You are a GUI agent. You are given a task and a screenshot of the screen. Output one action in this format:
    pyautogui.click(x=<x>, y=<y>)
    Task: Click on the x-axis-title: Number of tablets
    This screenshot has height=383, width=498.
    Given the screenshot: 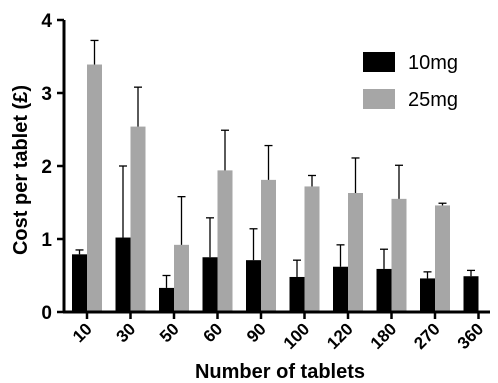 What is the action you would take?
    pyautogui.click(x=280, y=372)
    